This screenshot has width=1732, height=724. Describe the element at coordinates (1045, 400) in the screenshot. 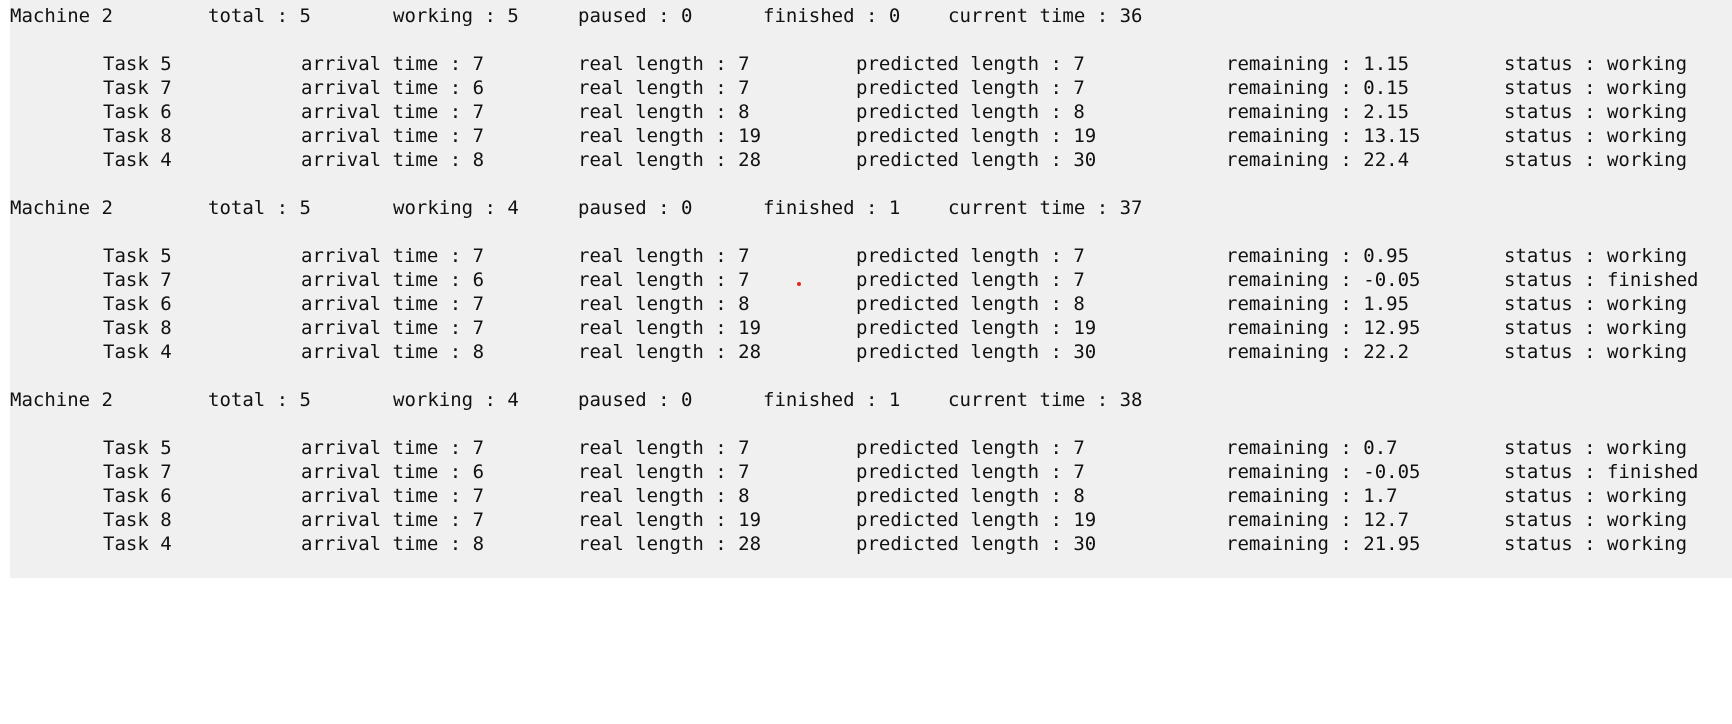

I see `current-time: current time : 38` at that location.